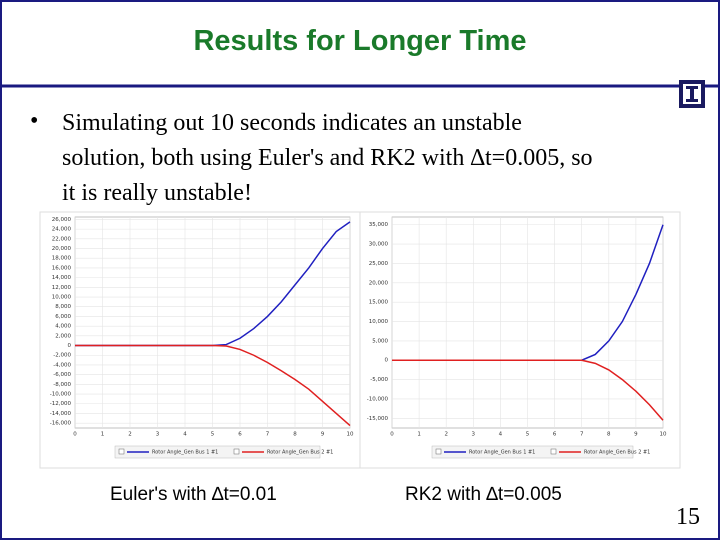  What do you see at coordinates (62, 385) in the screenshot?
I see `y-tick-label: -8,000` at bounding box center [62, 385].